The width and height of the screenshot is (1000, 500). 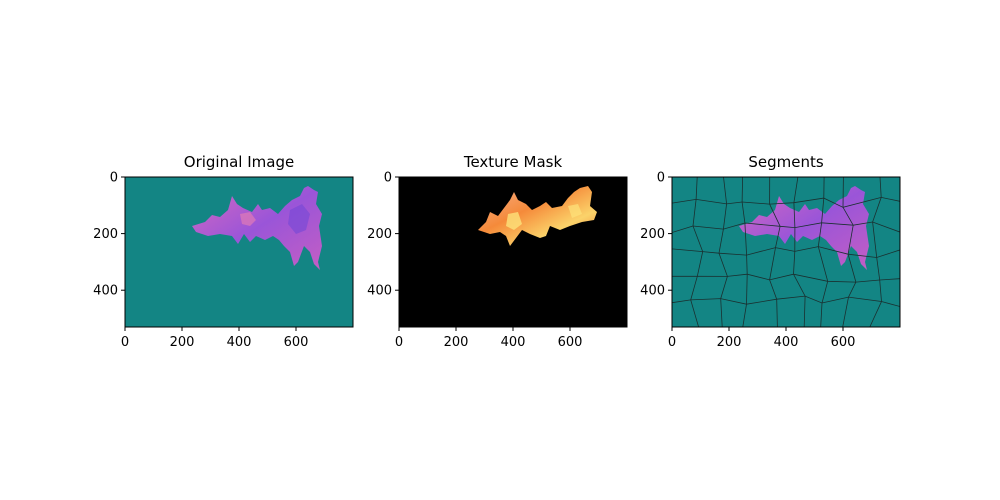 I want to click on fire-texture-region, so click(x=537, y=216).